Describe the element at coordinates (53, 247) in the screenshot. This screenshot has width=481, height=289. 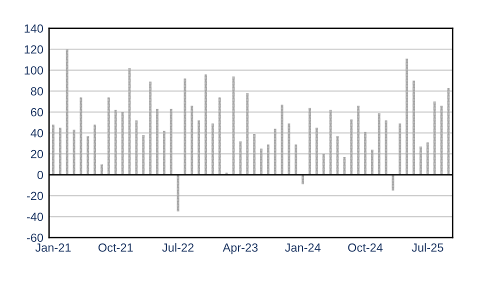
I see `x-tick-label: Jan-21` at that location.